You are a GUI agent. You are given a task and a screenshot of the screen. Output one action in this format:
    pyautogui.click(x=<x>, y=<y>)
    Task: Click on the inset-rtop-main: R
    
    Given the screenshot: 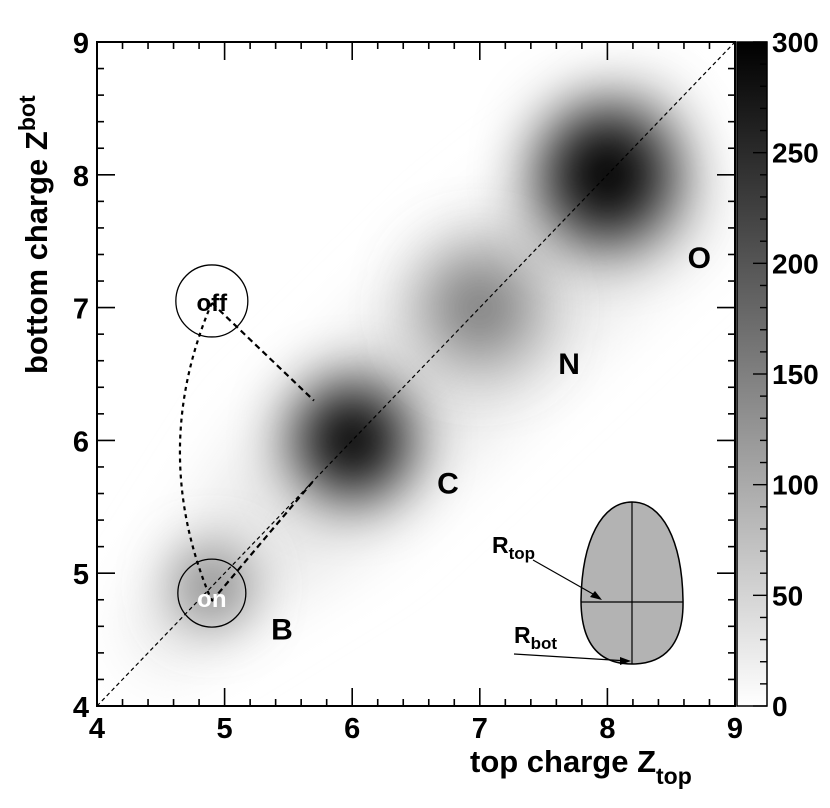 What is the action you would take?
    pyautogui.click(x=500, y=545)
    